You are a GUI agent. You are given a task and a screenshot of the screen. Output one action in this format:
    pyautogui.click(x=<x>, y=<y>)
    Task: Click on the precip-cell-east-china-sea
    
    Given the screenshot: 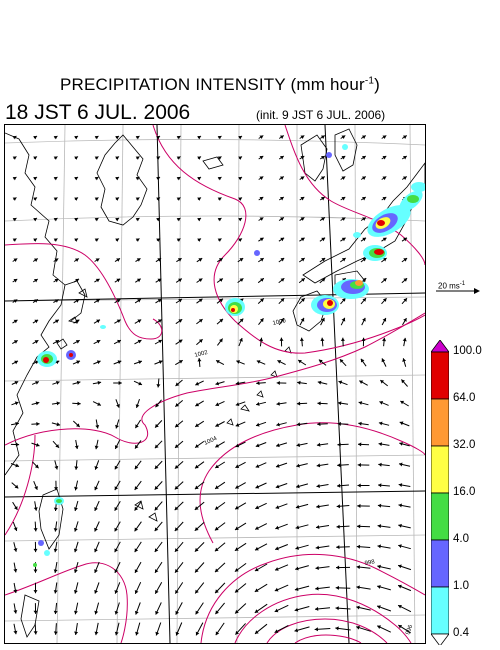 What is the action you would take?
    pyautogui.click(x=235, y=307)
    